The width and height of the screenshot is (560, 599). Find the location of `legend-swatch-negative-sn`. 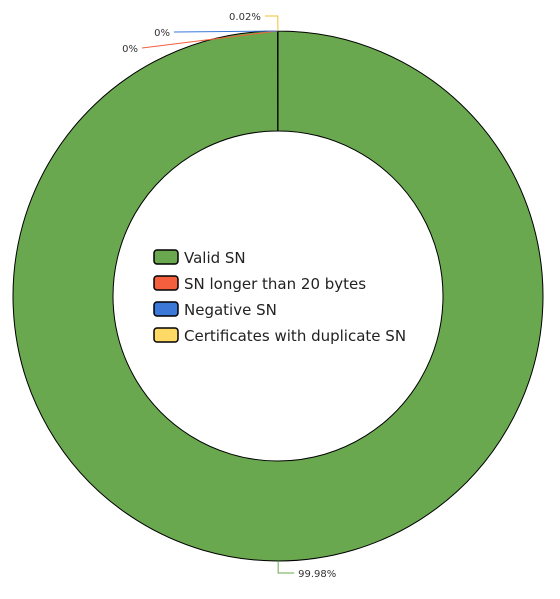

legend-swatch-negative-sn is located at coordinates (166, 309).